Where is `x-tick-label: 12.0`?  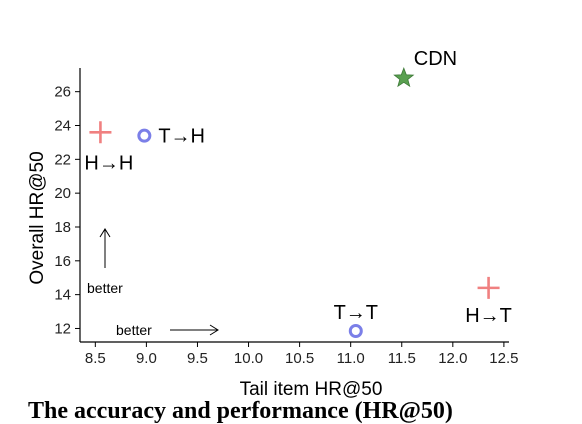 x-tick-label: 12.0 is located at coordinates (452, 358).